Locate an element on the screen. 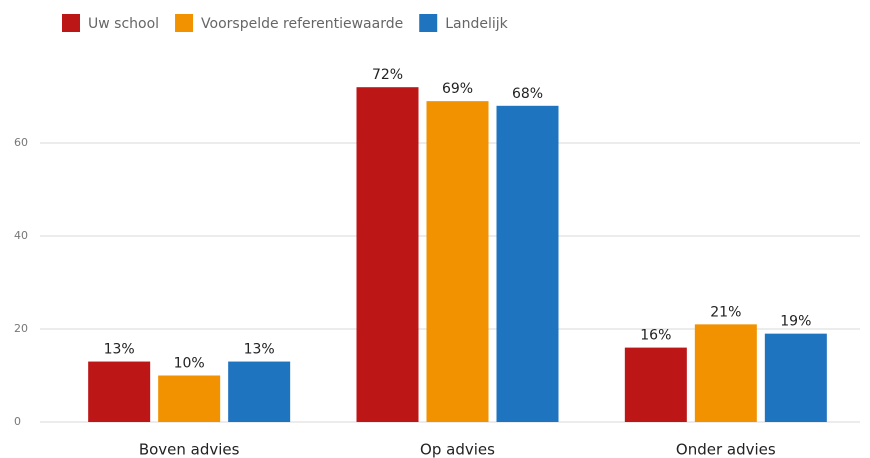  y-tick-label: 0 is located at coordinates (17, 421).